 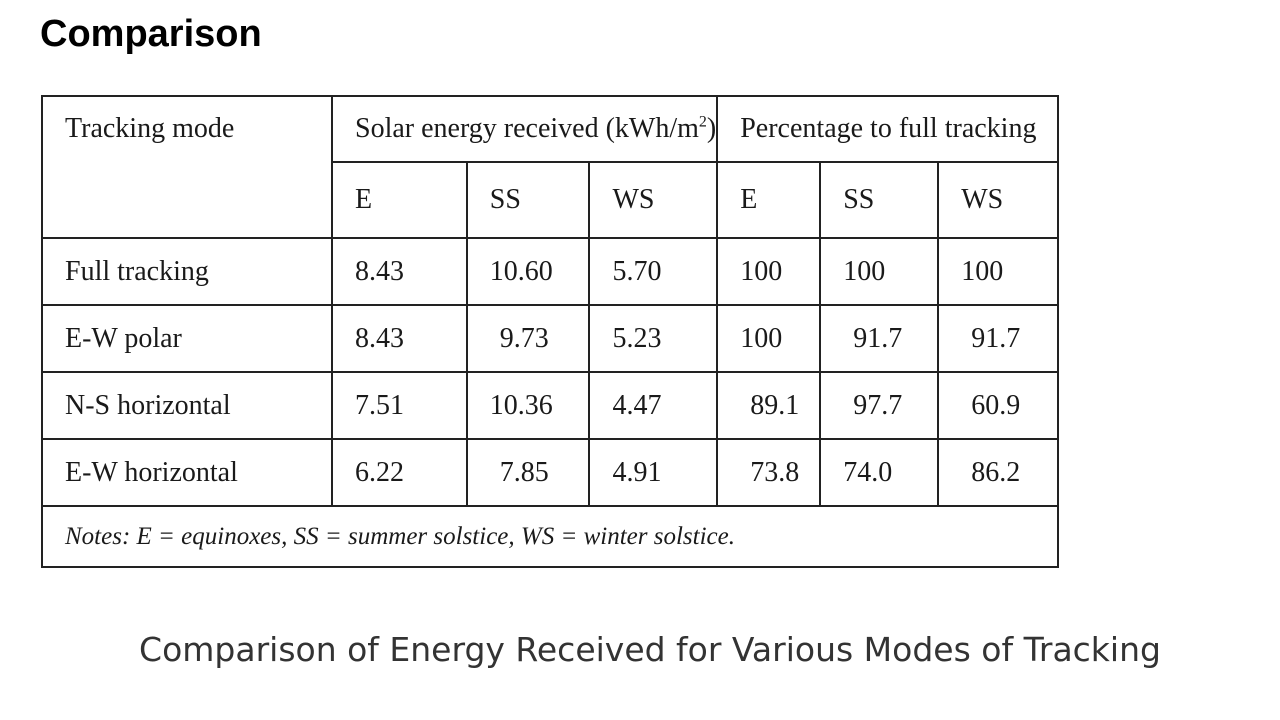 I want to click on slide-title: Comparison, so click(x=151, y=34).